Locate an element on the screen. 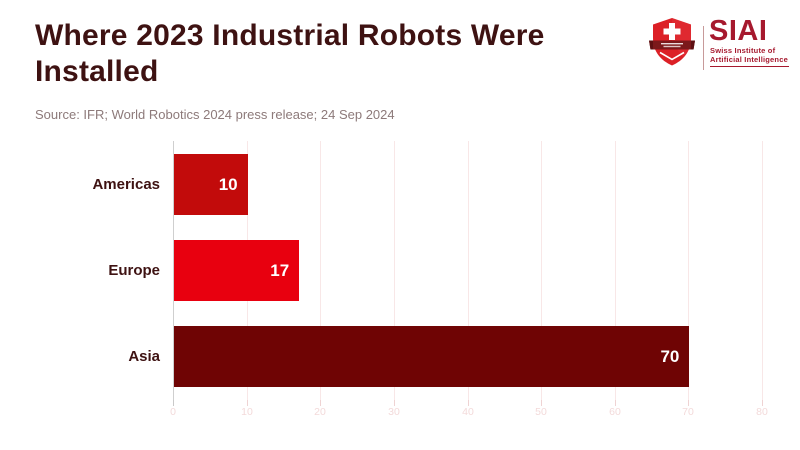 Image resolution: width=800 pixels, height=450 pixels. x-tick-label-40: 40 is located at coordinates (468, 412).